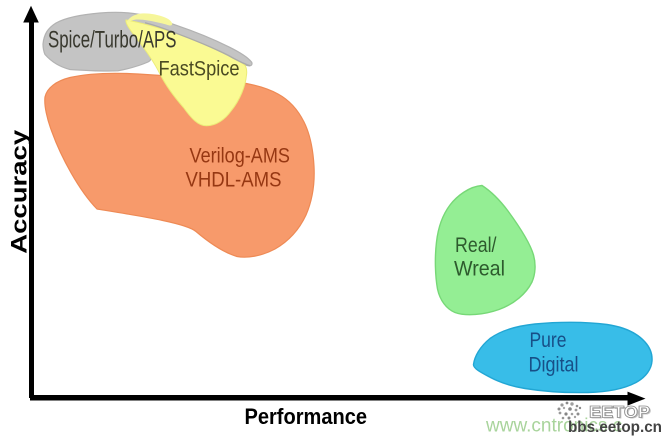 Image resolution: width=671 pixels, height=443 pixels. Describe the element at coordinates (479, 269) in the screenshot. I see `svg-text: Wreal` at that location.